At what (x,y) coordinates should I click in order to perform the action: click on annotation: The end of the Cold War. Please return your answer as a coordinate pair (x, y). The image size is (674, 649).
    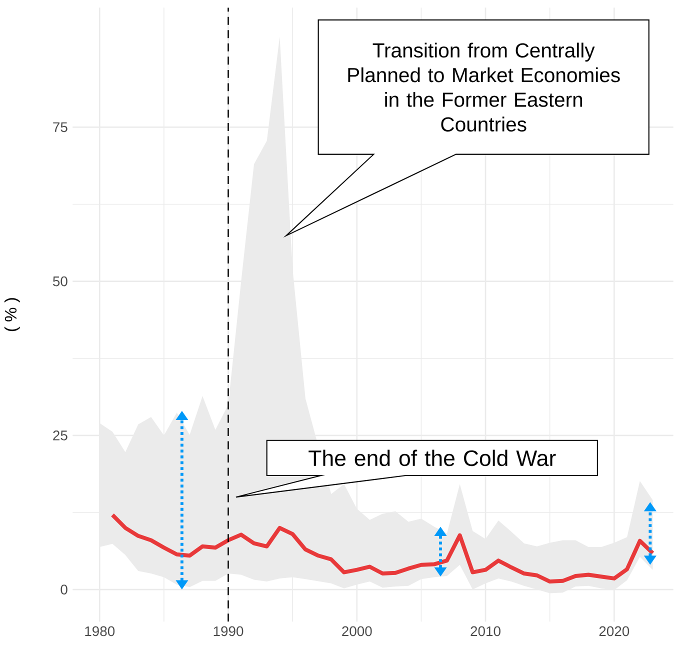
    Looking at the image, I should click on (432, 458).